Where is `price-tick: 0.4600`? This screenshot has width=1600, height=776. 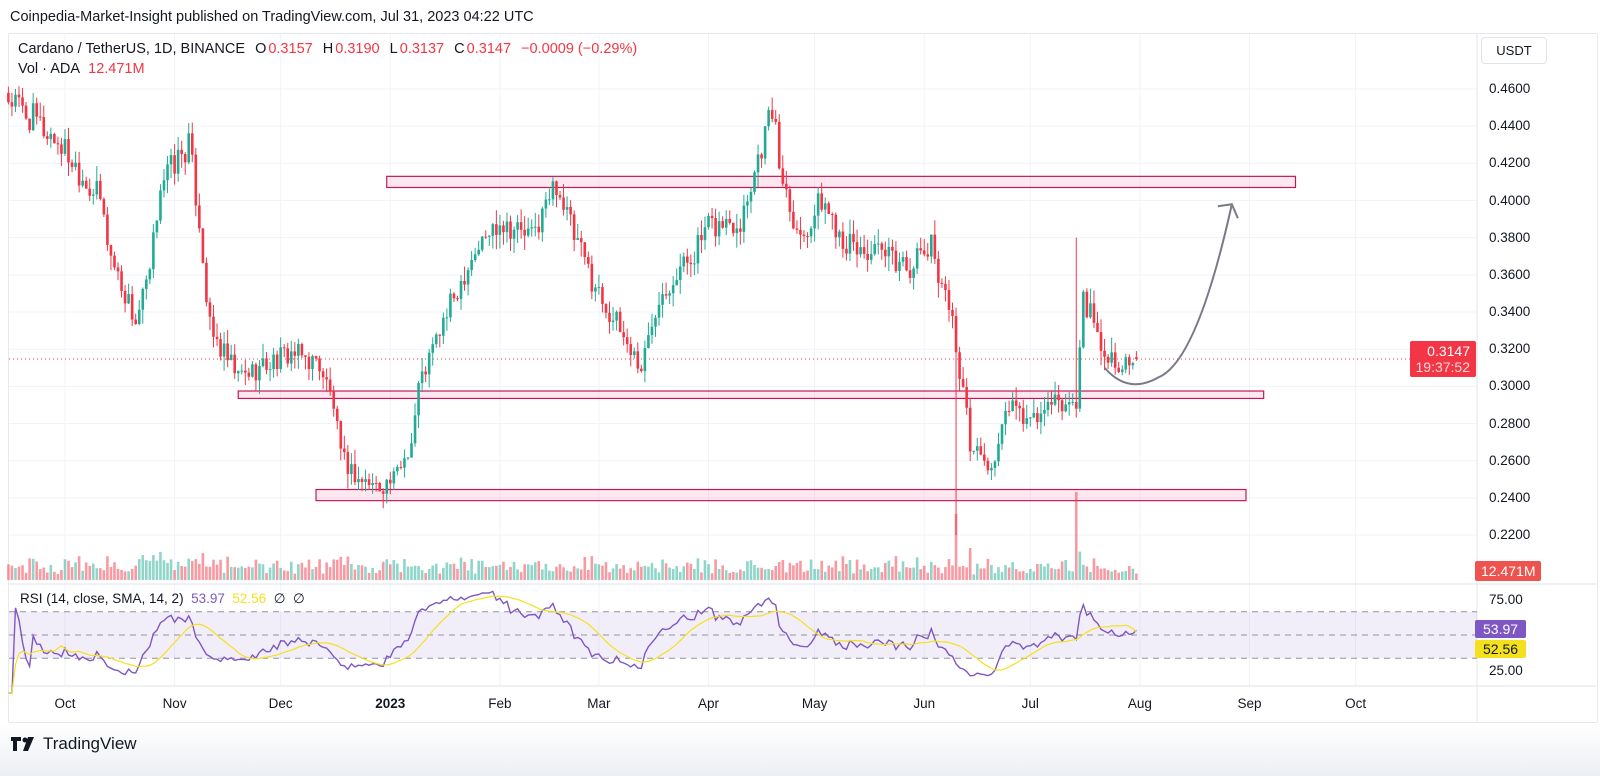 price-tick: 0.4600 is located at coordinates (1510, 88).